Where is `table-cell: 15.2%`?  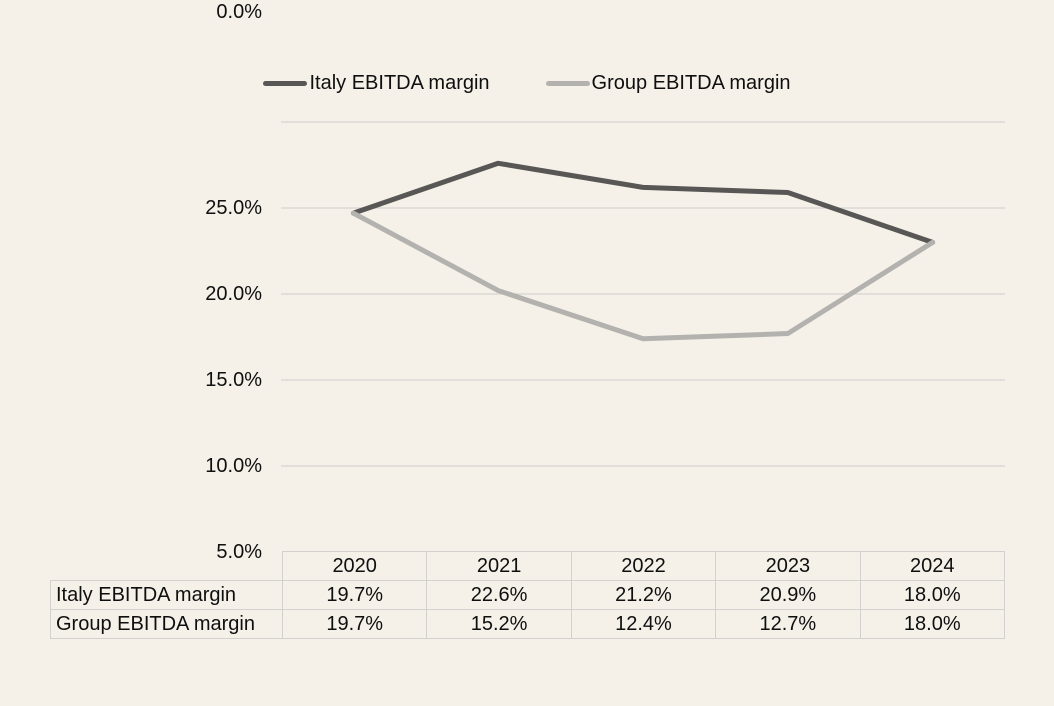 table-cell: 15.2% is located at coordinates (499, 624).